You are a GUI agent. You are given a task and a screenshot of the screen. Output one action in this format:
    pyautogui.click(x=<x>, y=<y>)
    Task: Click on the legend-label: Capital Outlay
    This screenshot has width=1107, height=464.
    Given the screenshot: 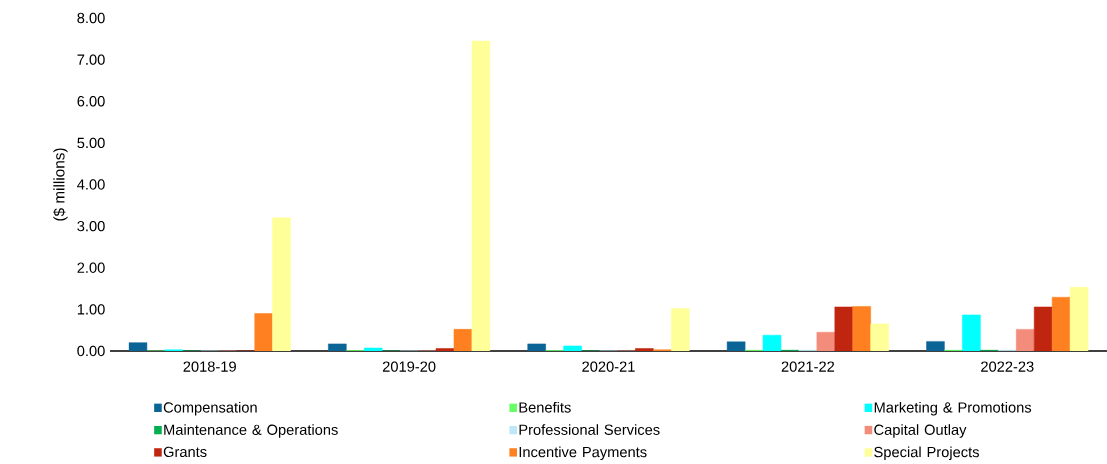 What is the action you would take?
    pyautogui.click(x=920, y=431)
    